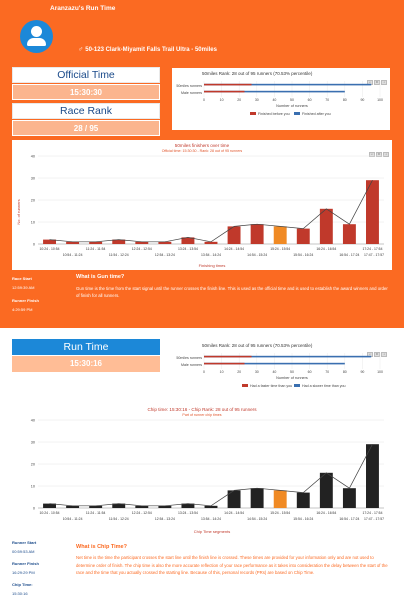 This screenshot has width=404, height=614. Describe the element at coordinates (23, 551) in the screenshot. I see `runner-start-value: 00:59:53 AM` at that location.